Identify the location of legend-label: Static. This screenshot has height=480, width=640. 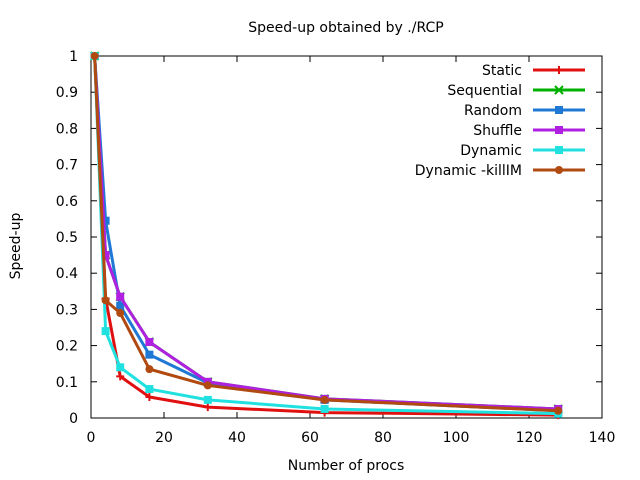
(502, 71).